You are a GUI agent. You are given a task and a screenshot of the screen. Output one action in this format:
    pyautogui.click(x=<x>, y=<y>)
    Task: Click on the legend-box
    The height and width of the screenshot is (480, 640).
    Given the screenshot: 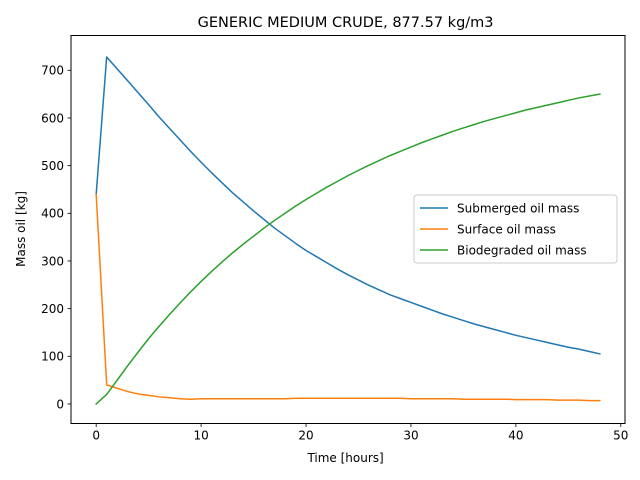 What is the action you would take?
    pyautogui.click(x=515, y=229)
    